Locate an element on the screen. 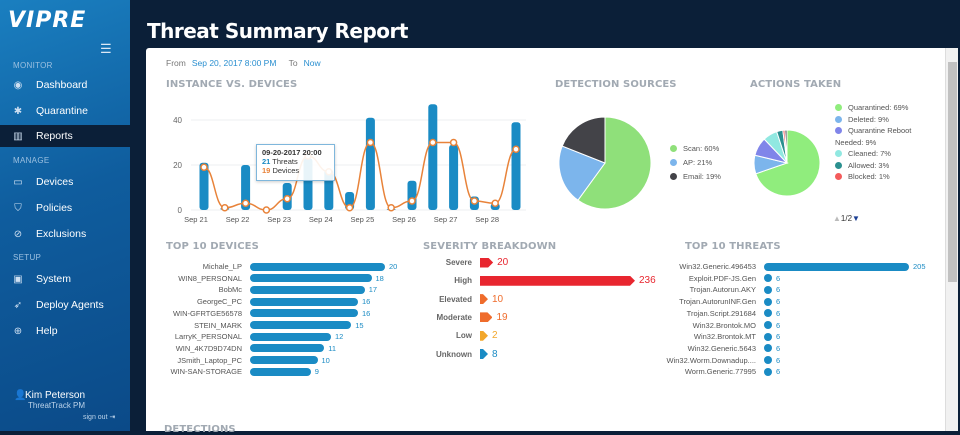  bug-icon: ✱ is located at coordinates (18, 111).